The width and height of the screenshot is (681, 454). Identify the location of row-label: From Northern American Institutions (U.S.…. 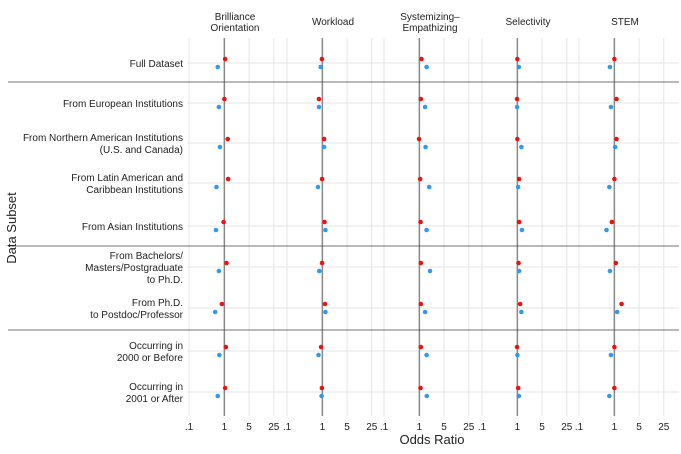
(103, 144).